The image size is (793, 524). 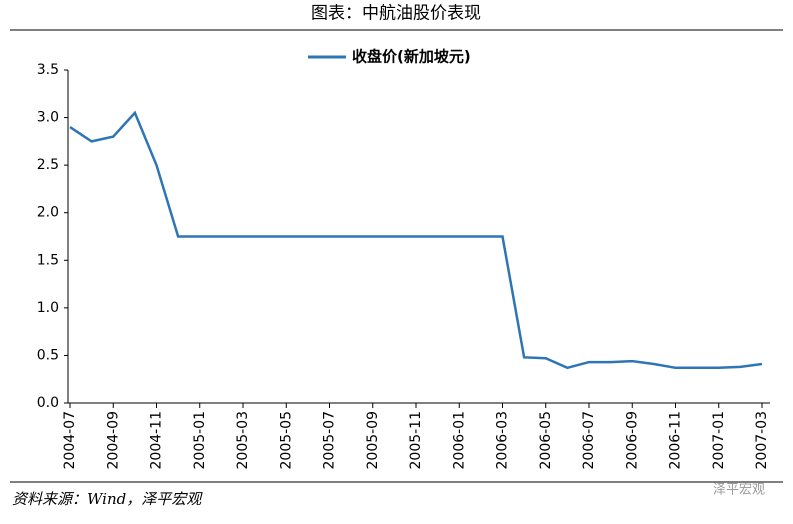 What do you see at coordinates (48, 213) in the screenshot?
I see `y-tick-label: 2.0` at bounding box center [48, 213].